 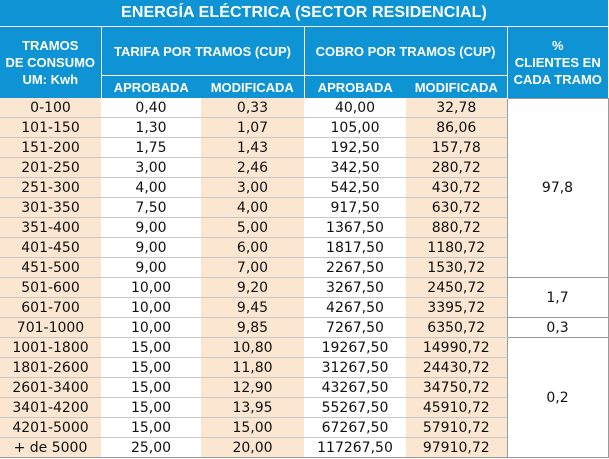 I want to click on table-row: 251-300 4,00 3,00 542,50 430,72, so click(x=304, y=187).